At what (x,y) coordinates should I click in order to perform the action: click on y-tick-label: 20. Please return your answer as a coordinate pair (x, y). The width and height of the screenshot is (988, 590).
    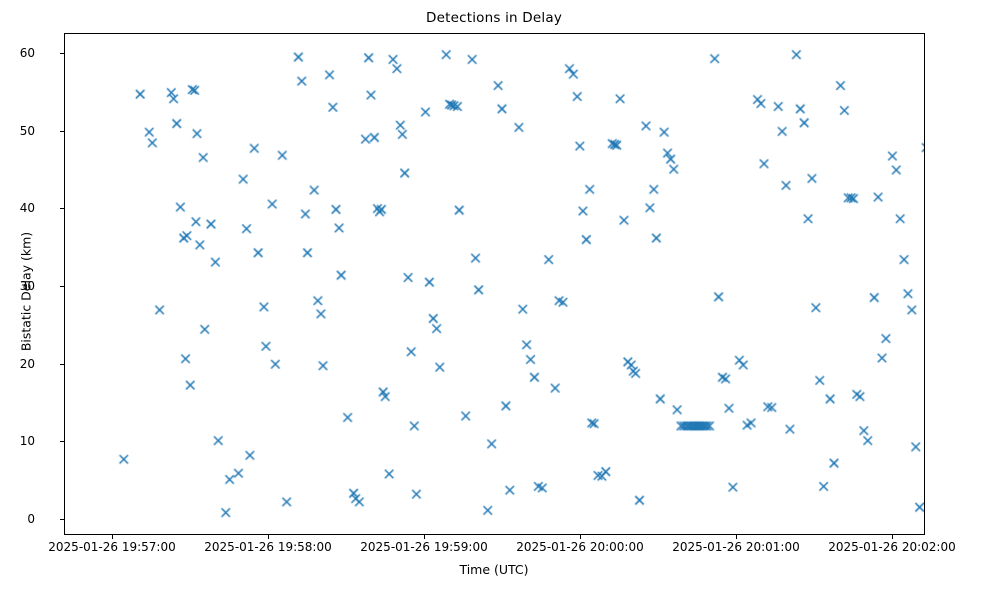
    Looking at the image, I should click on (27, 363).